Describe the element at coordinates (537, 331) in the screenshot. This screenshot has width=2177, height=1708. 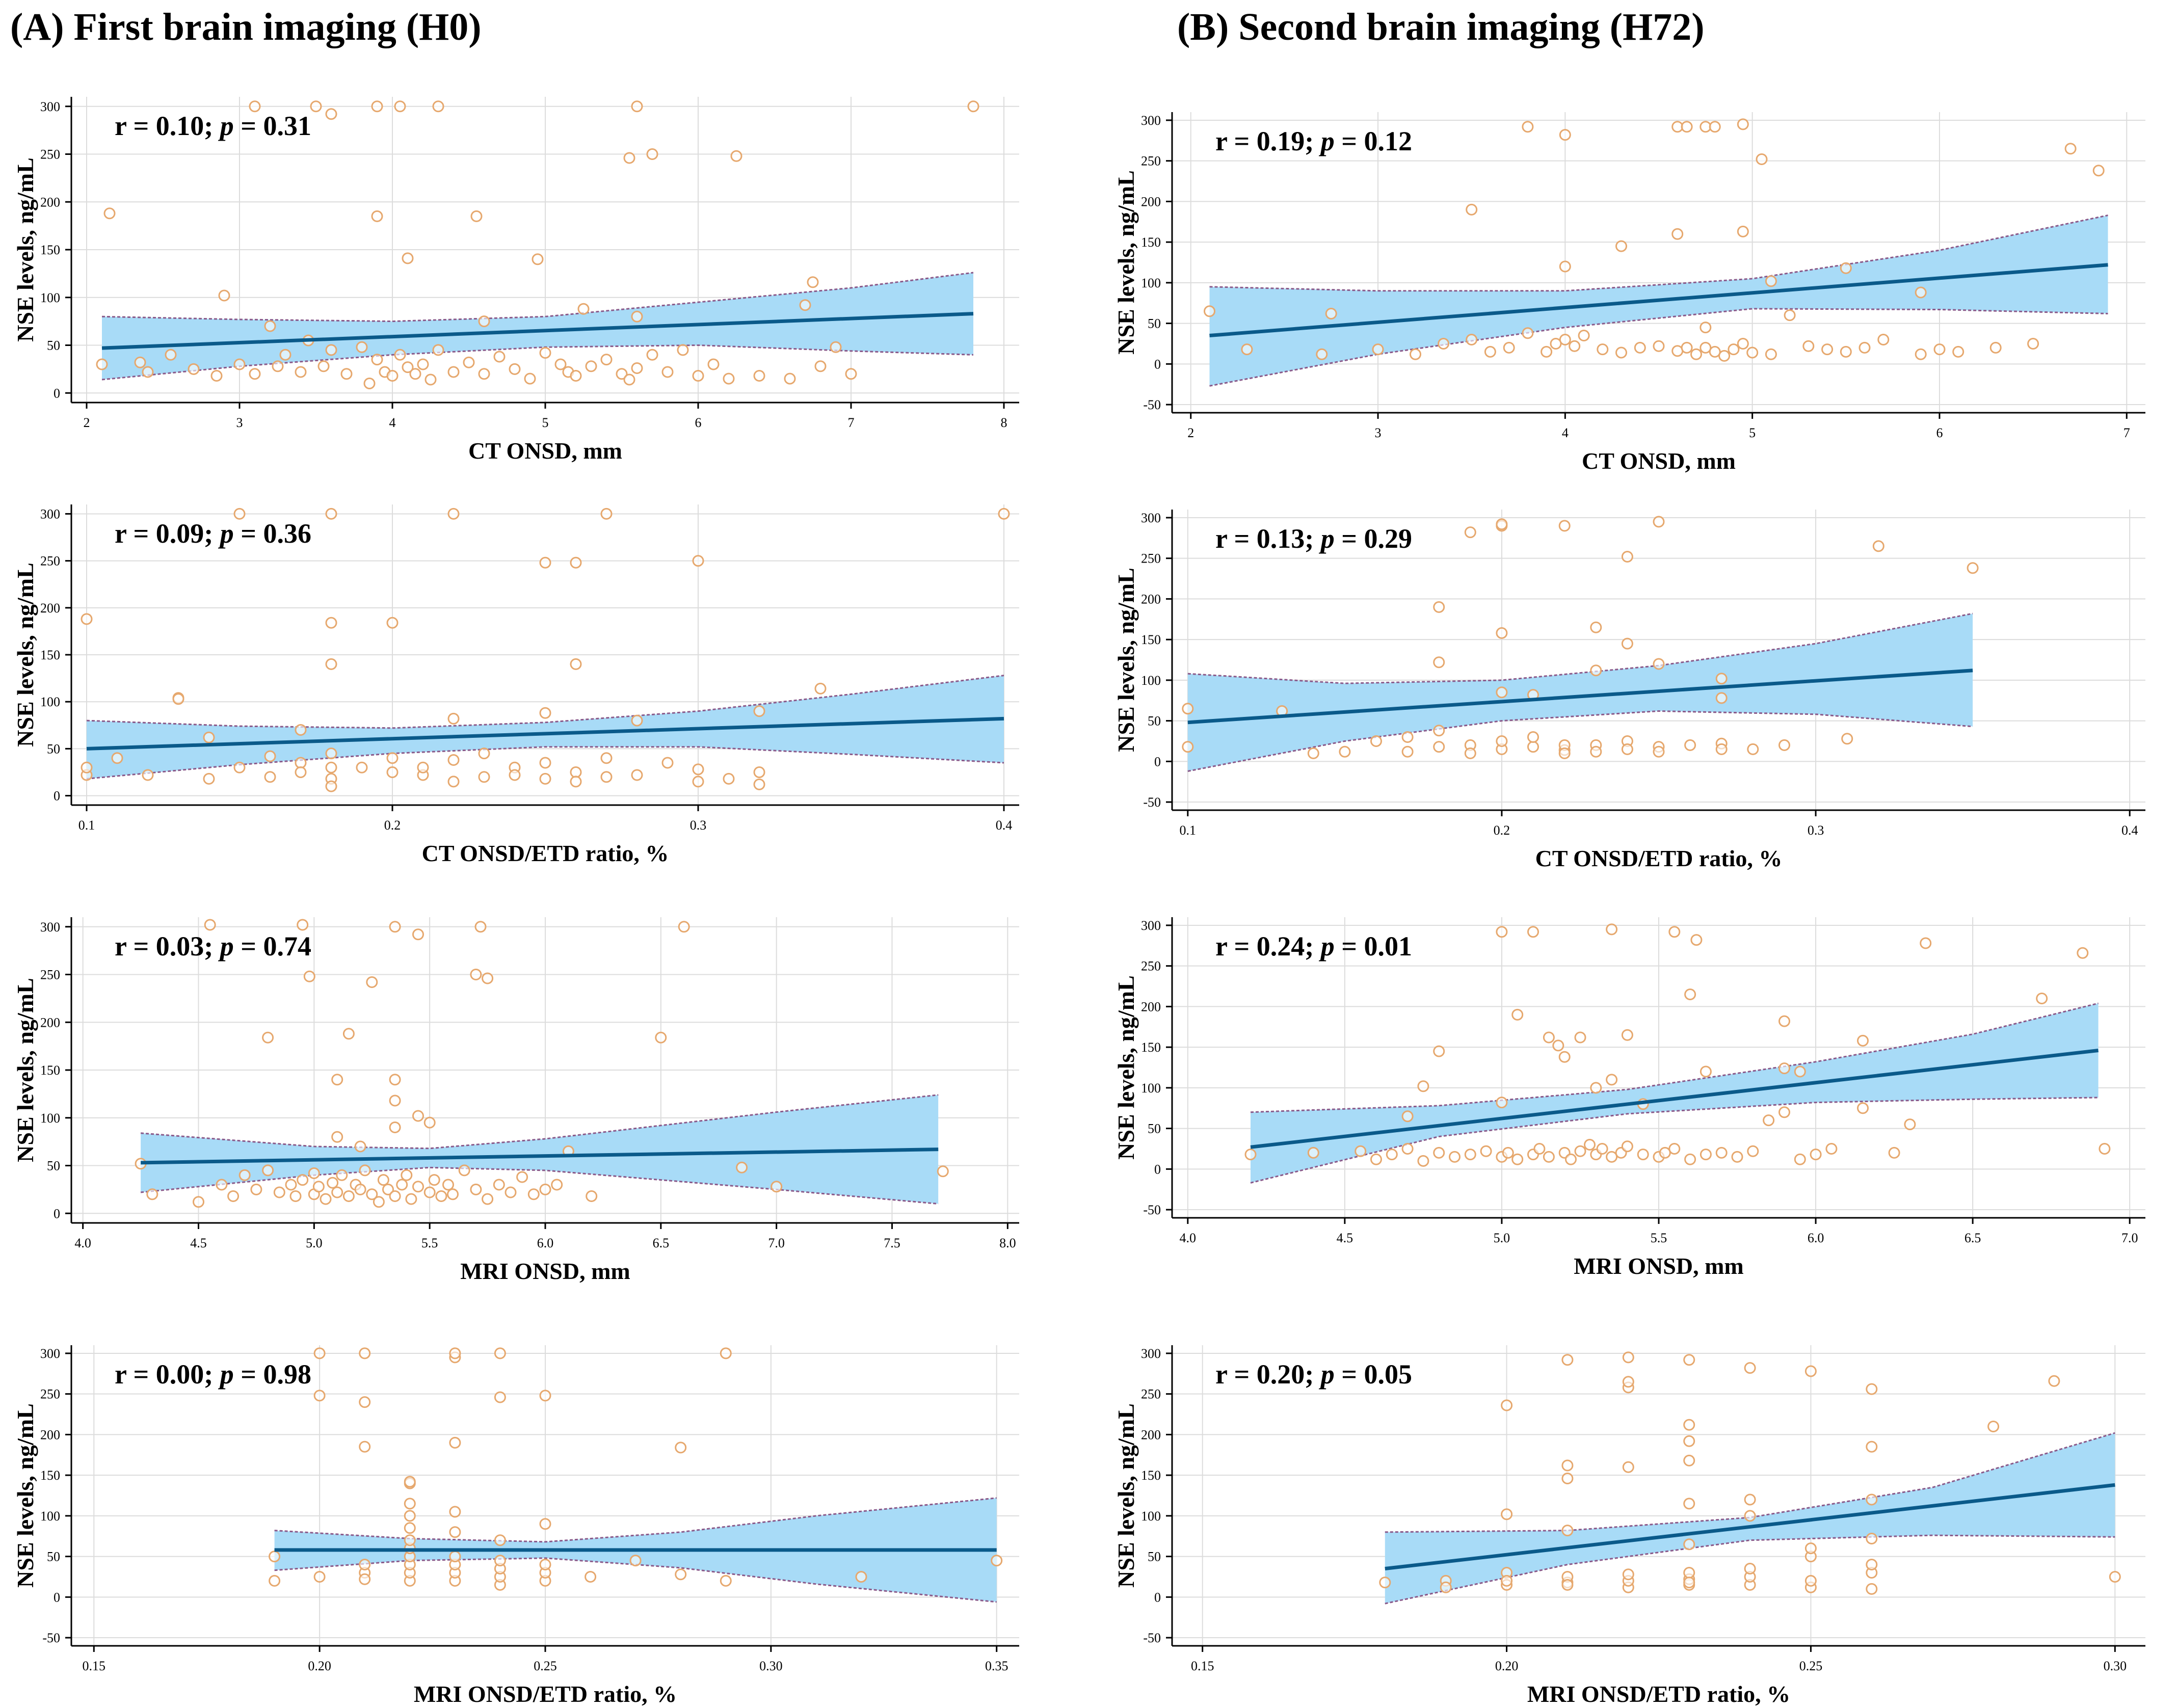
I see `regression-line` at that location.